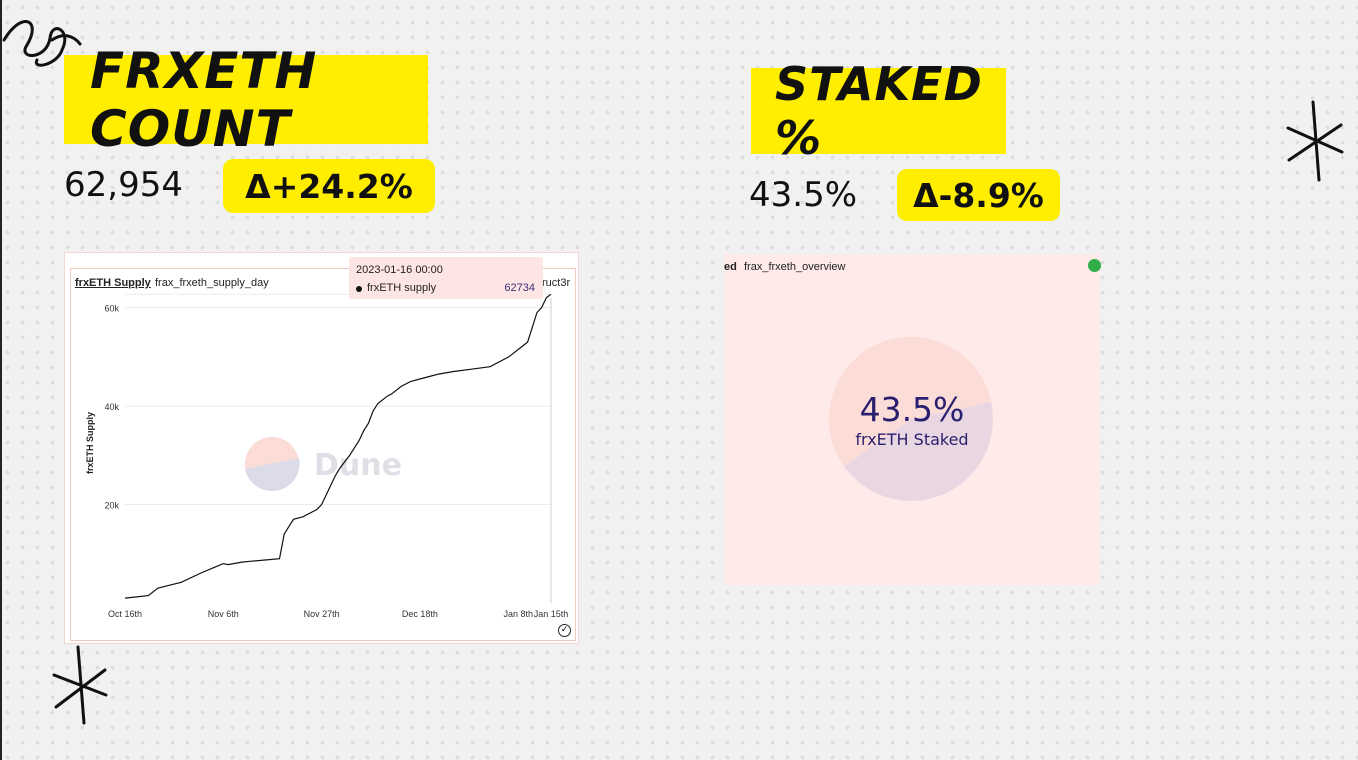 This screenshot has width=1358, height=760. What do you see at coordinates (912, 439) in the screenshot?
I see `pie-center-label: frxETH Staked` at bounding box center [912, 439].